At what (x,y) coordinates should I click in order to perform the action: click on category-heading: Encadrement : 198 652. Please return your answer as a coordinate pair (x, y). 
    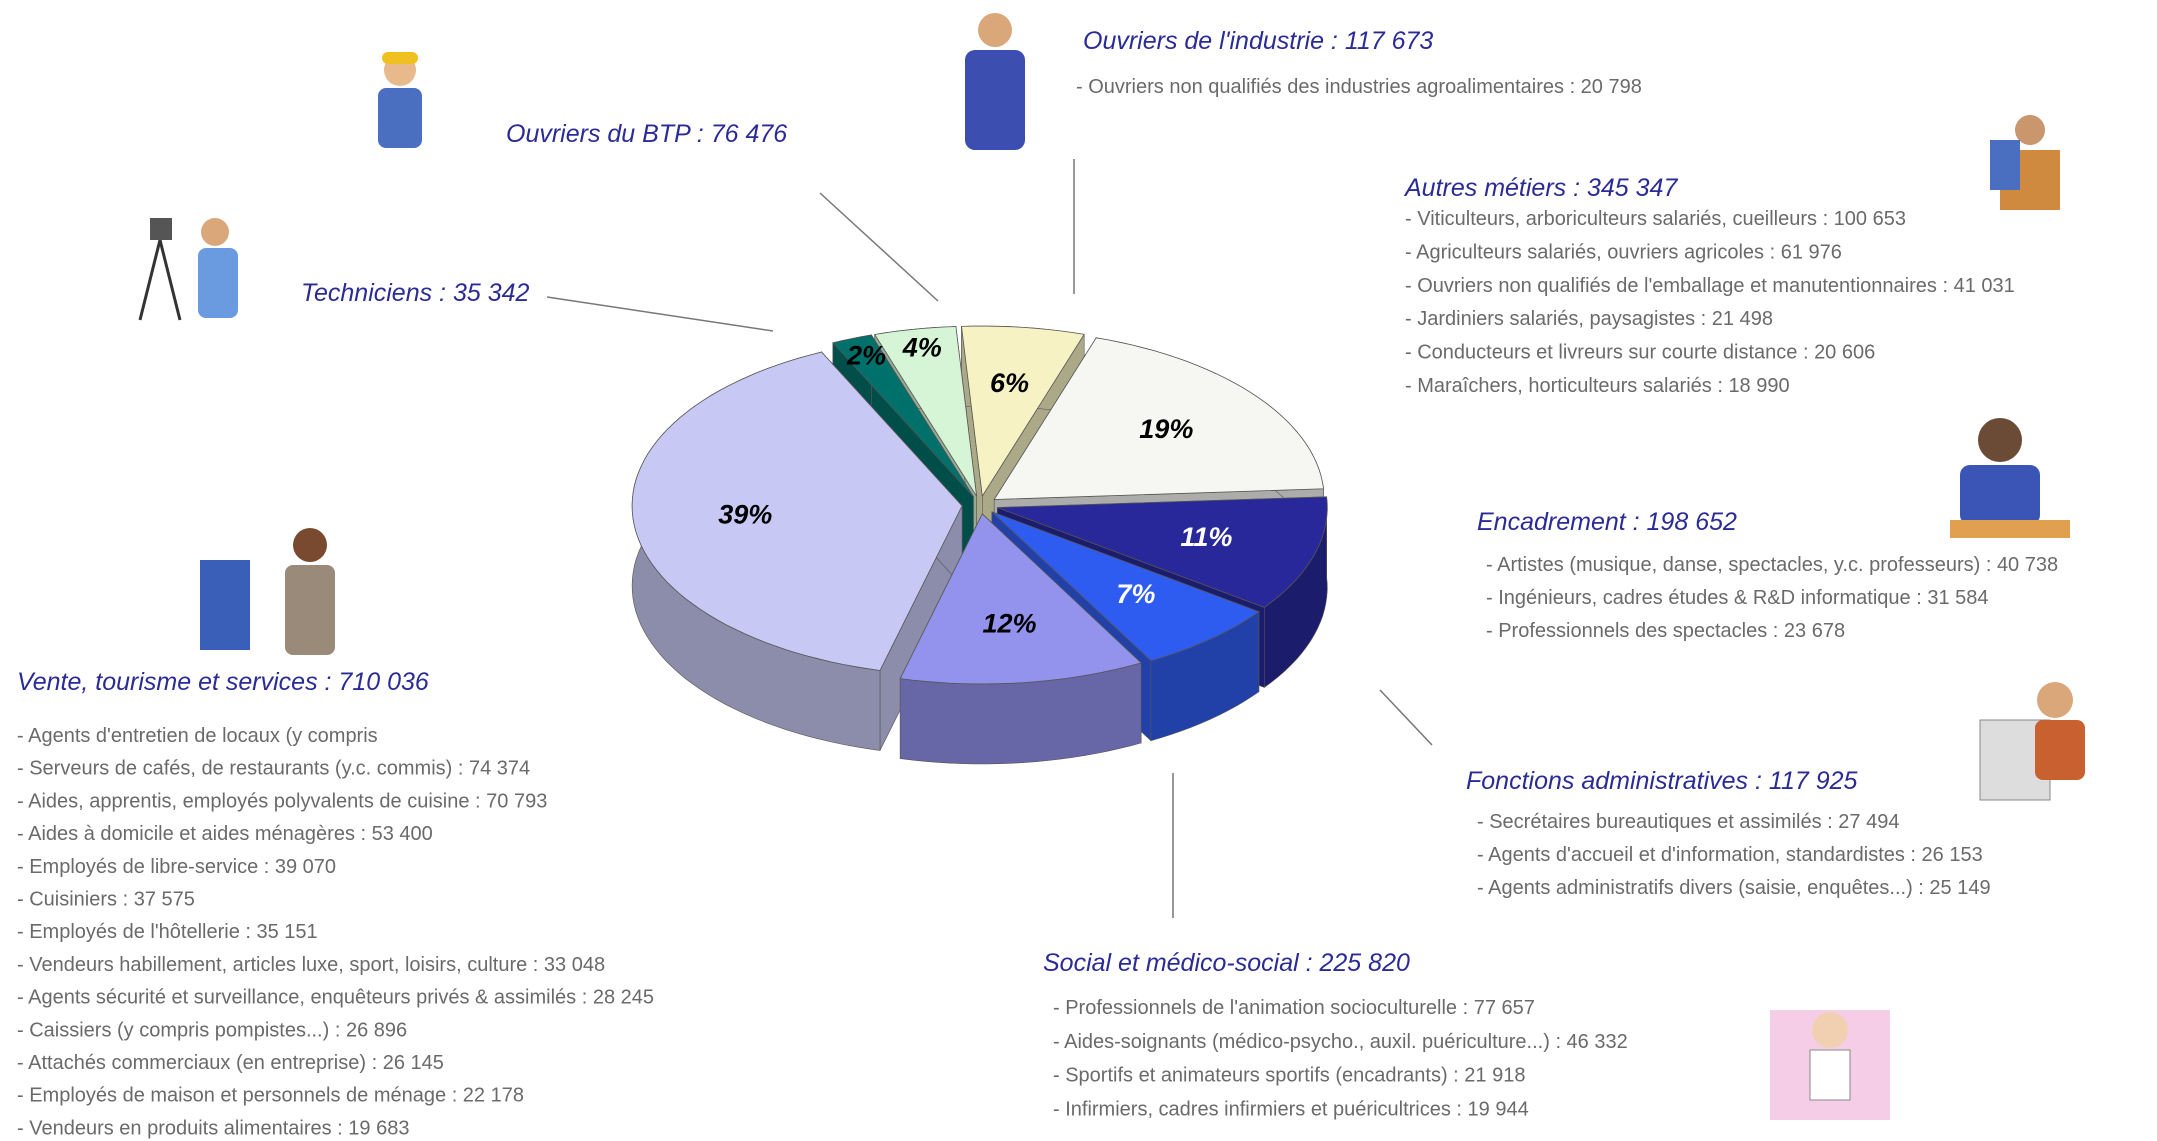
    Looking at the image, I should click on (1607, 522).